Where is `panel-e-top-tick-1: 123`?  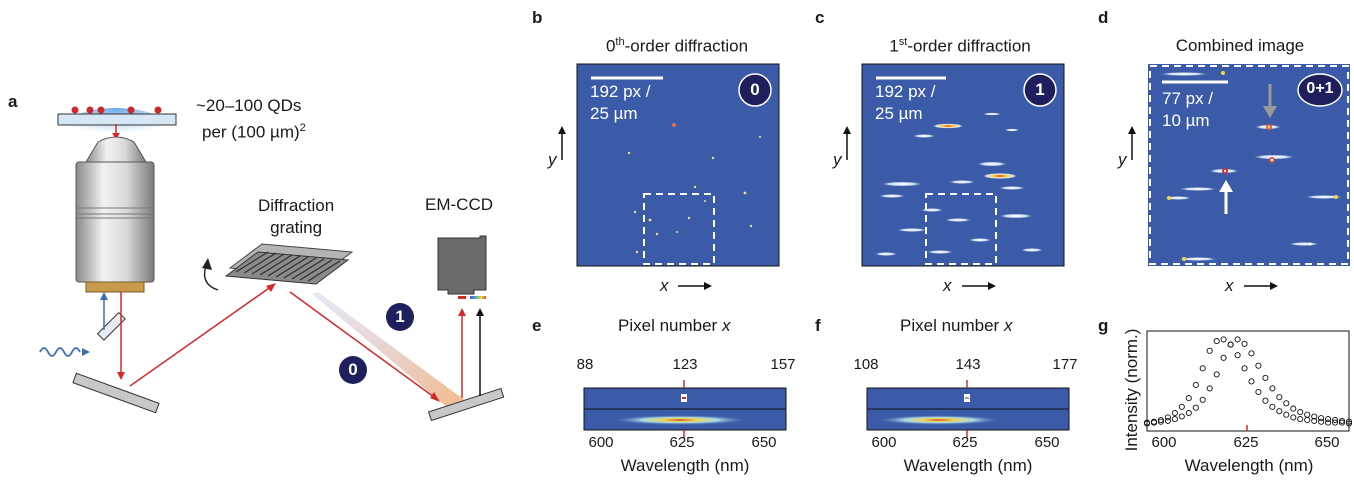
panel-e-top-tick-1: 123 is located at coordinates (685, 364).